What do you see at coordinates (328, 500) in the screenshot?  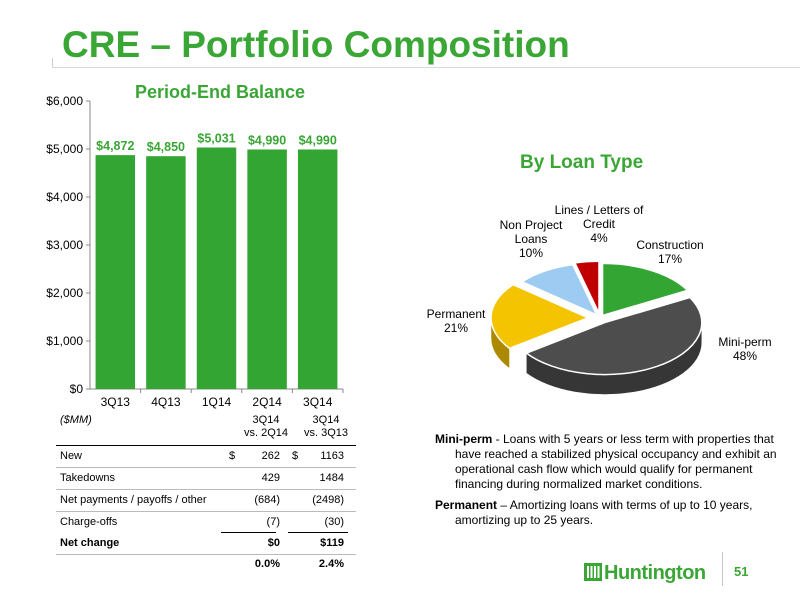 I see `row-c2-value: (2498)` at bounding box center [328, 500].